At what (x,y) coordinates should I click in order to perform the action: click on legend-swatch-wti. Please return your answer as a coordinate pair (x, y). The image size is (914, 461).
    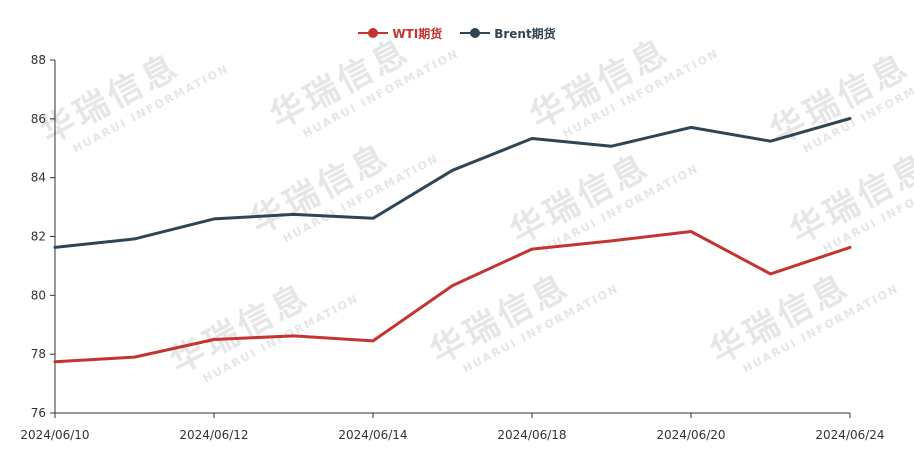
    Looking at the image, I should click on (373, 33).